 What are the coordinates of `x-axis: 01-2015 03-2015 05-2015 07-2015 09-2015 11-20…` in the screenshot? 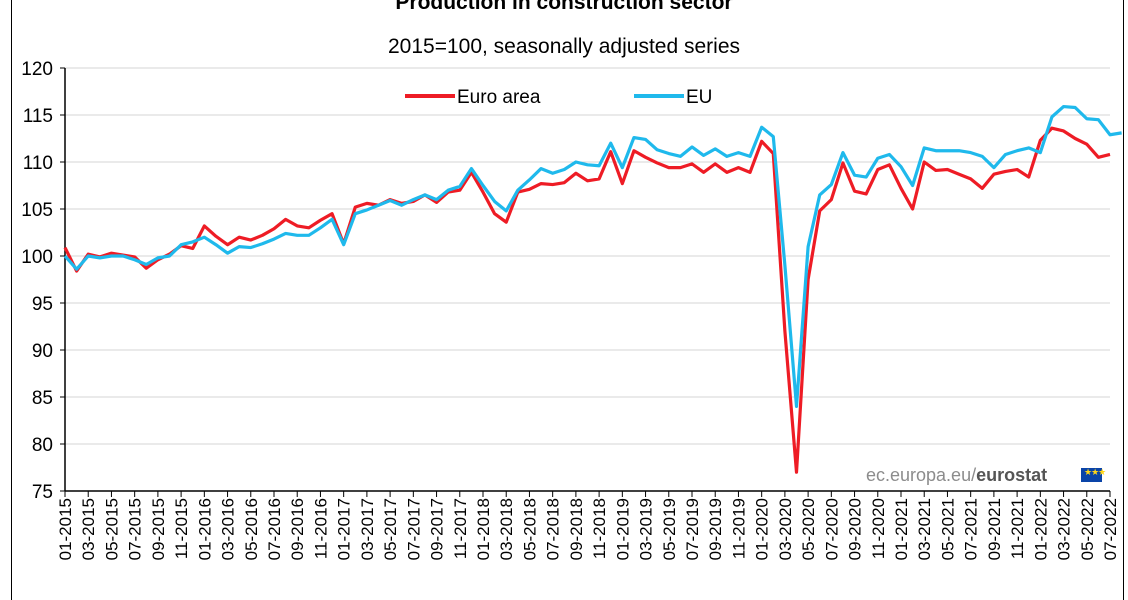 It's located at (588, 525).